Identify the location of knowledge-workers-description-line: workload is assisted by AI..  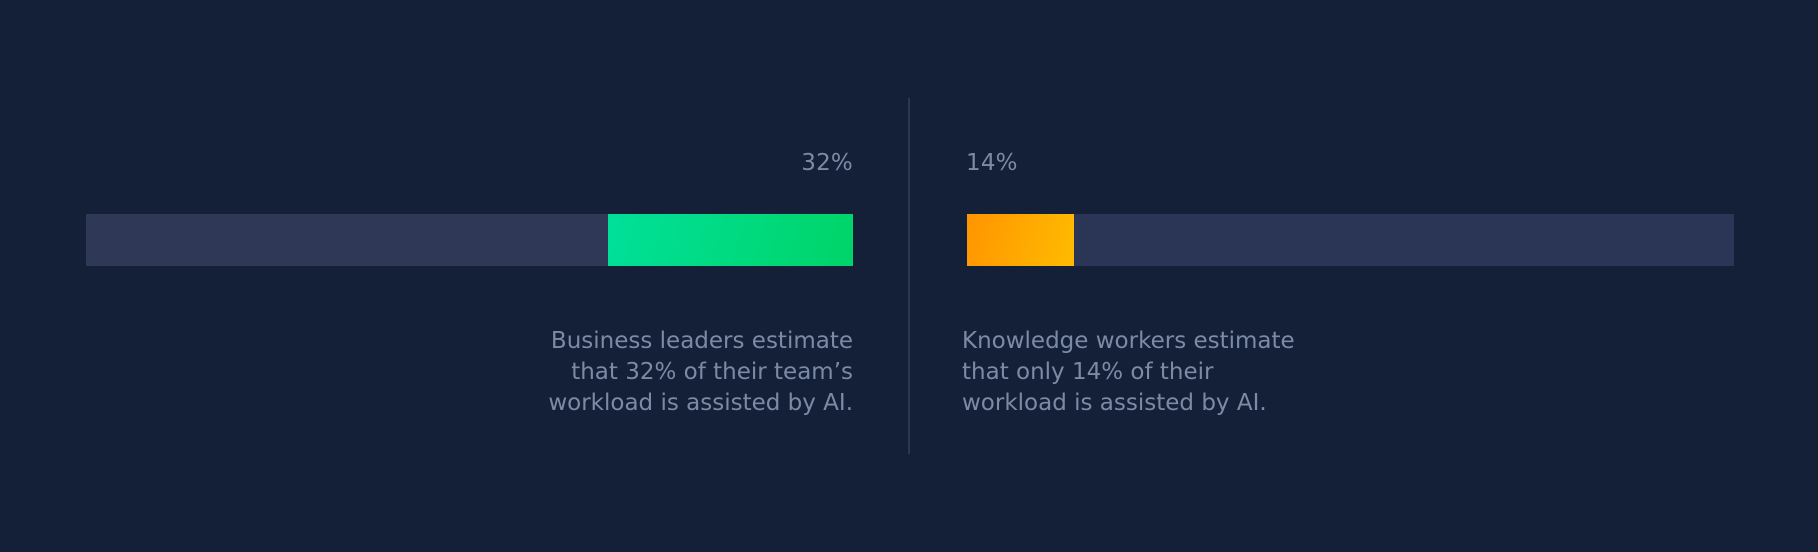
(1114, 403).